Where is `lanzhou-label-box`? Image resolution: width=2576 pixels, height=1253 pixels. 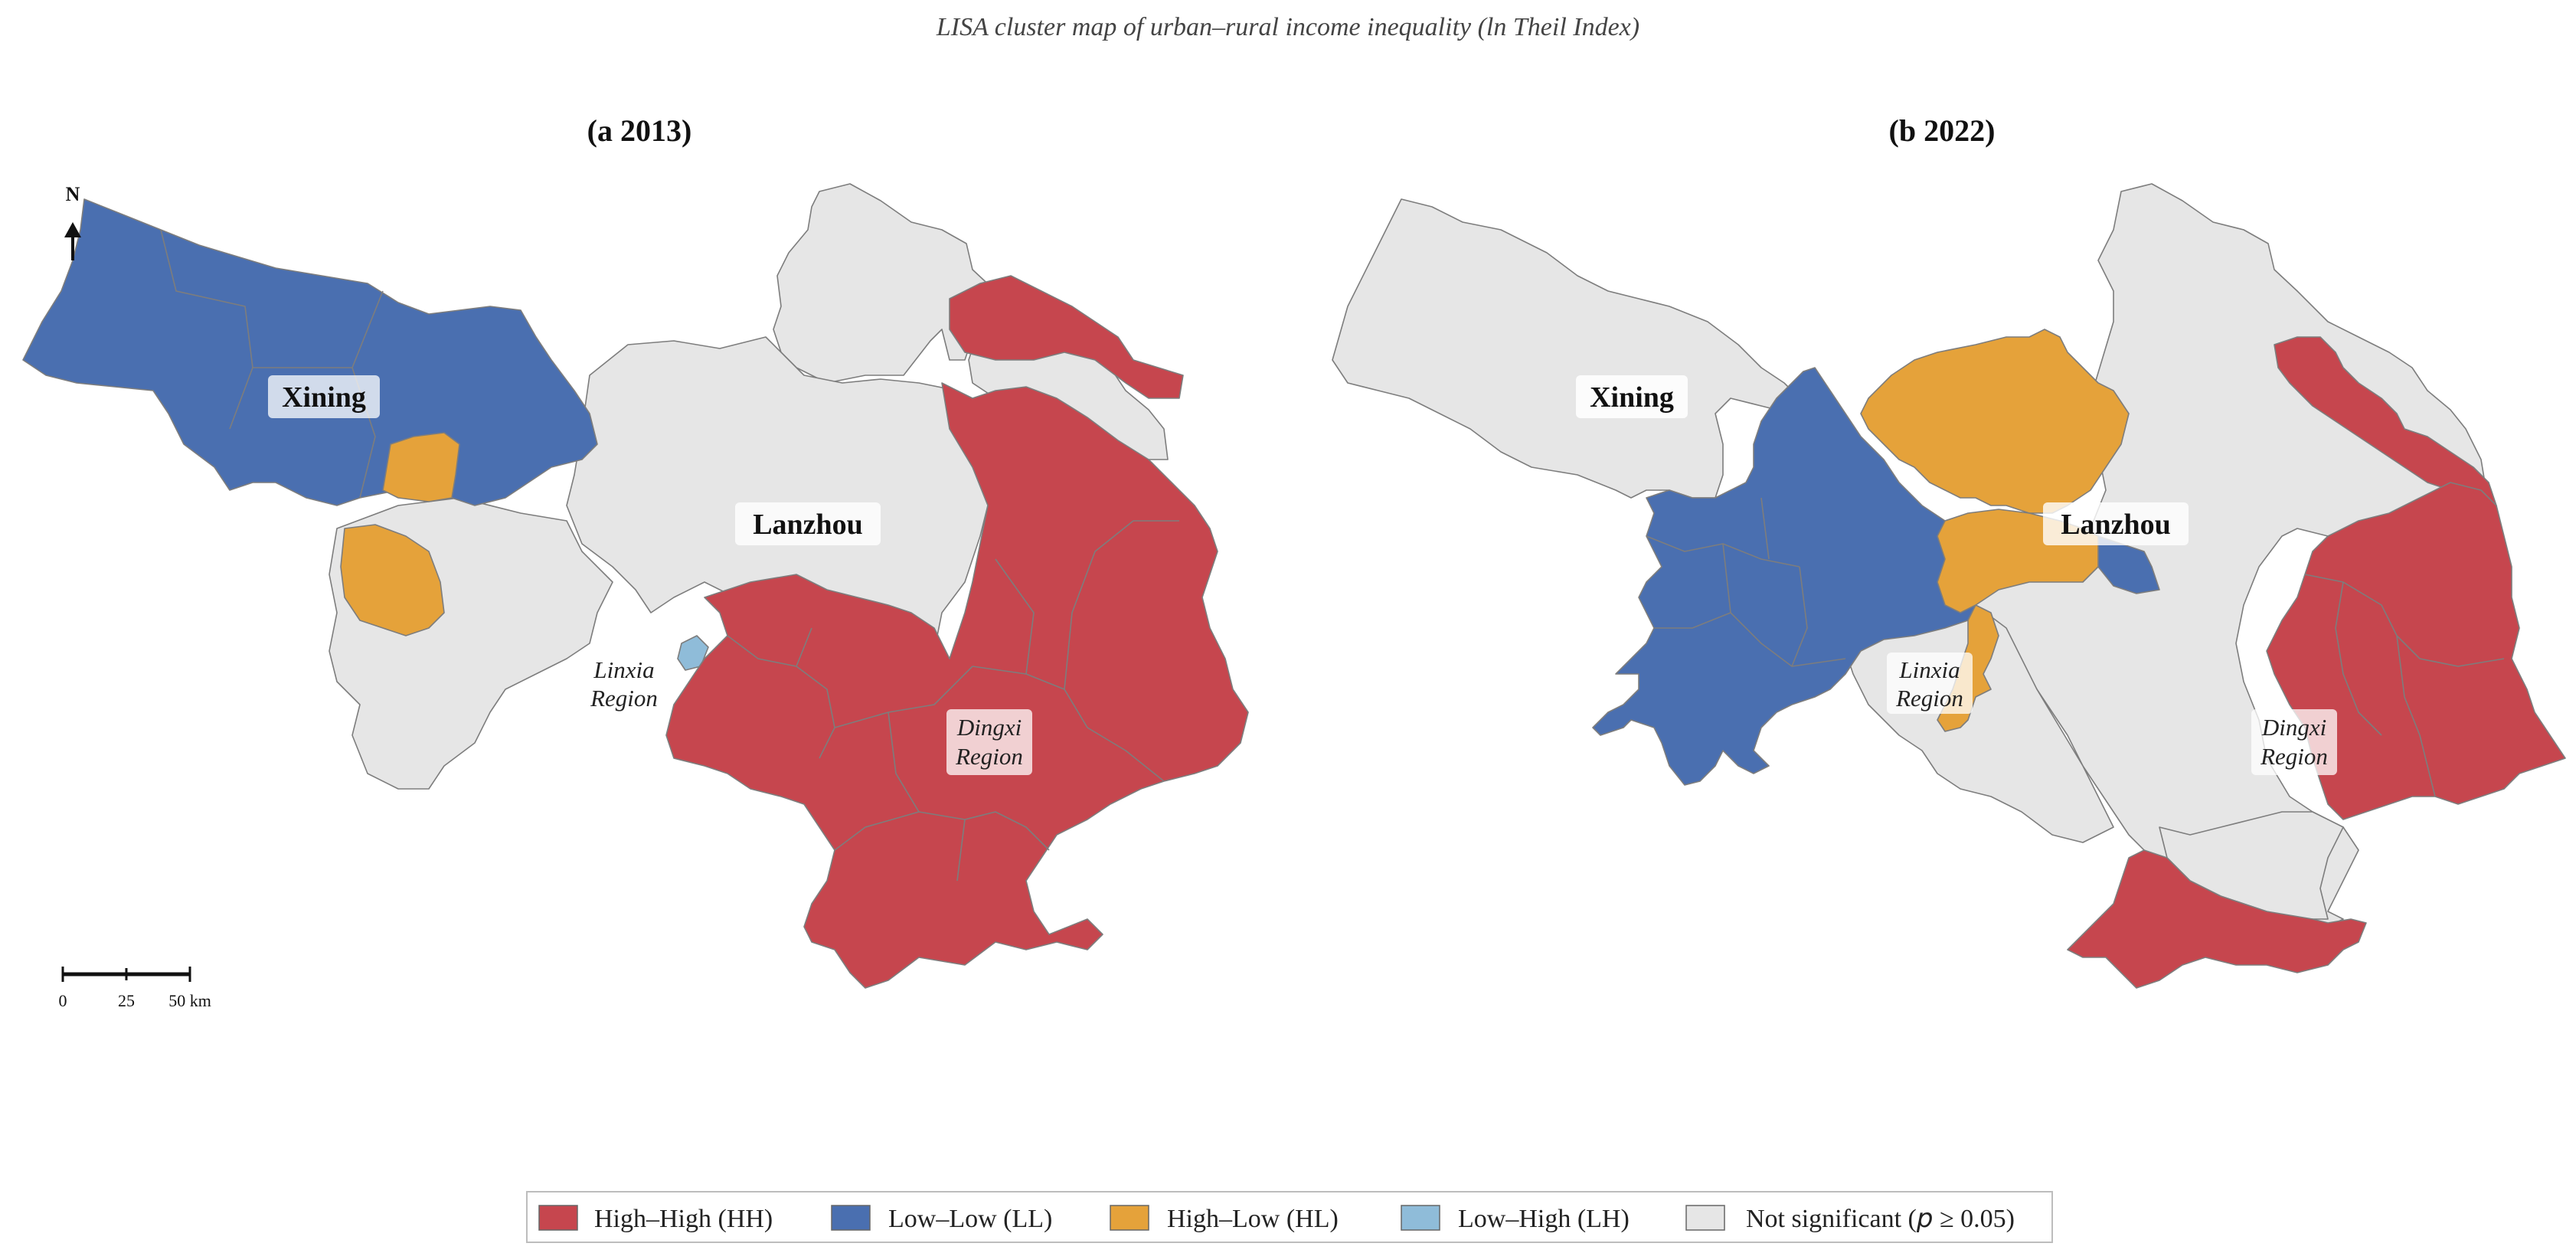 lanzhou-label-box is located at coordinates (808, 523).